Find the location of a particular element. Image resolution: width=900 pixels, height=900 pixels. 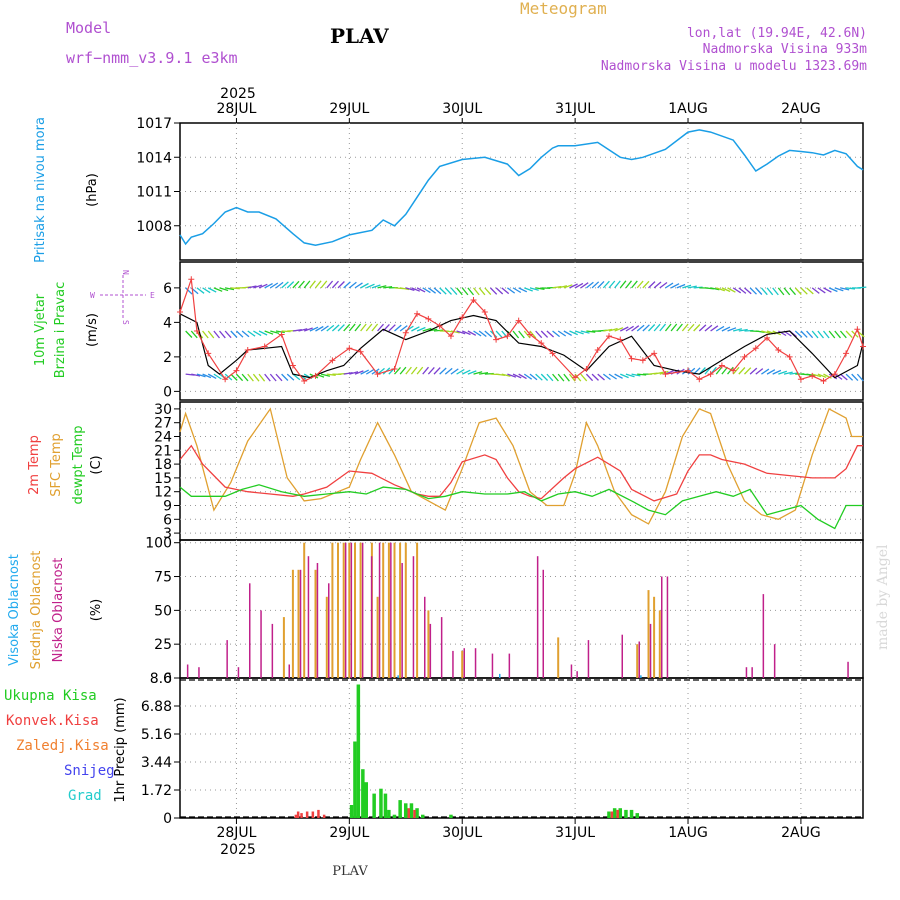

pressure-ytick-label: 1011 is located at coordinates (154, 193).